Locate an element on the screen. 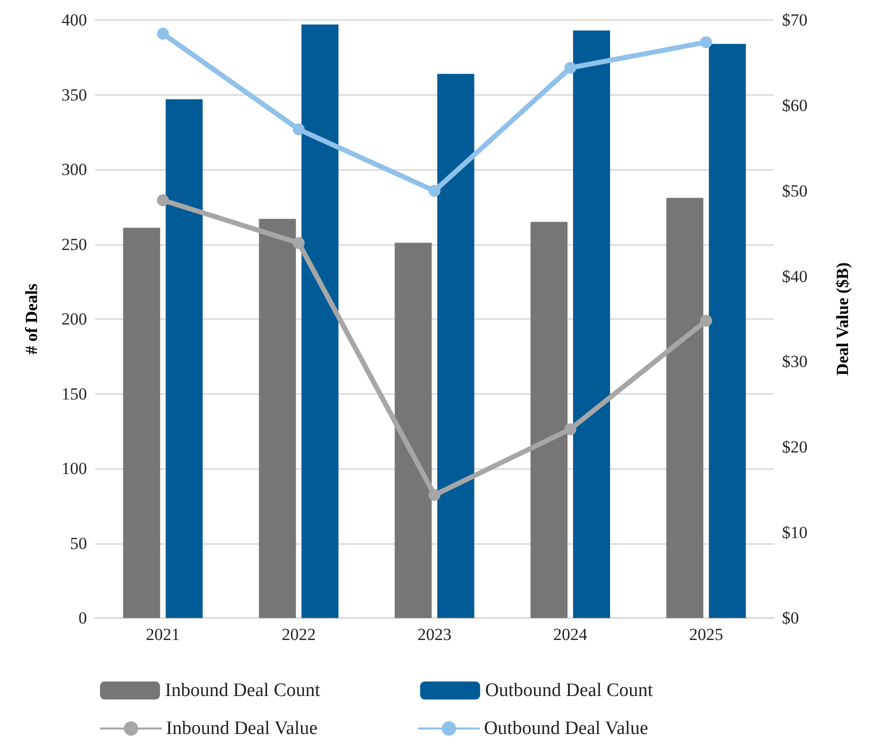 This screenshot has width=874, height=744. y2-tick-label: $10 is located at coordinates (795, 532).